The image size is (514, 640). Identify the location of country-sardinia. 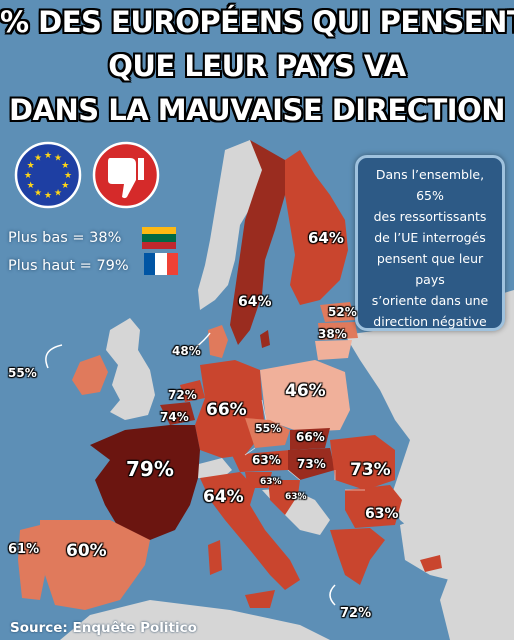
(215, 557).